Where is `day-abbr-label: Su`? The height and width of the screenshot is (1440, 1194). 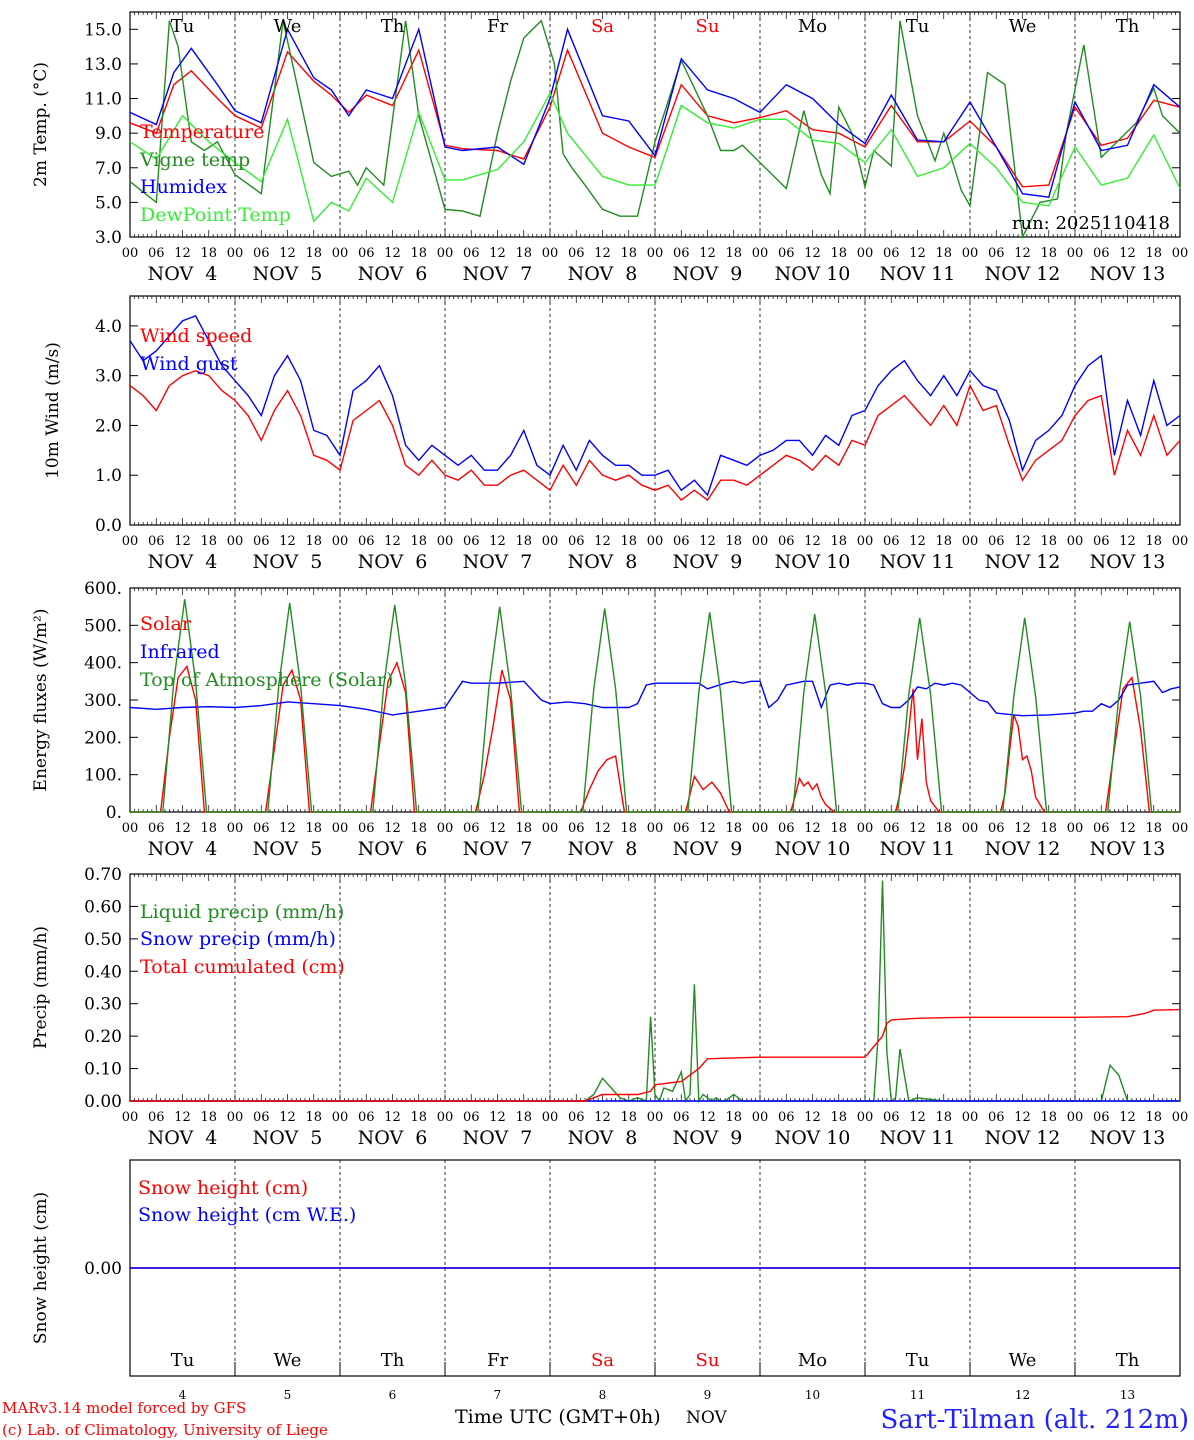 day-abbr-label: Su is located at coordinates (708, 26).